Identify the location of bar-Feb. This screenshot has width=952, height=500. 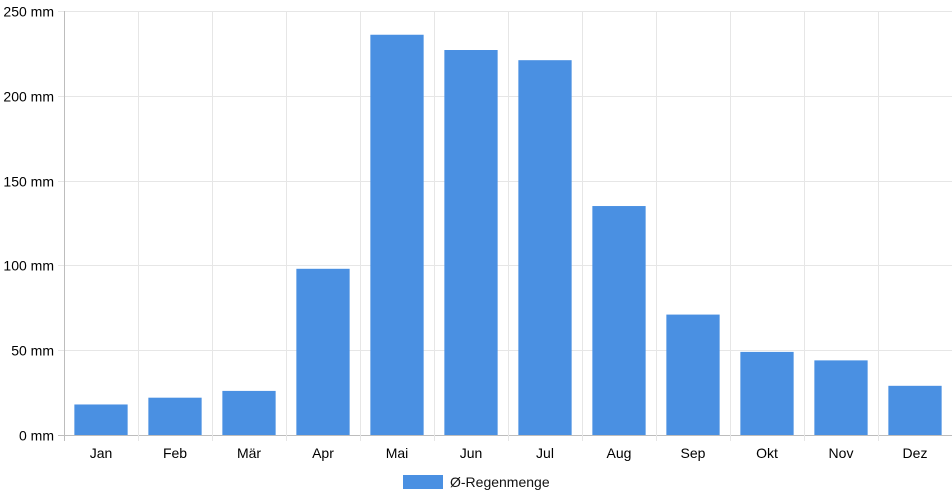
(175, 416).